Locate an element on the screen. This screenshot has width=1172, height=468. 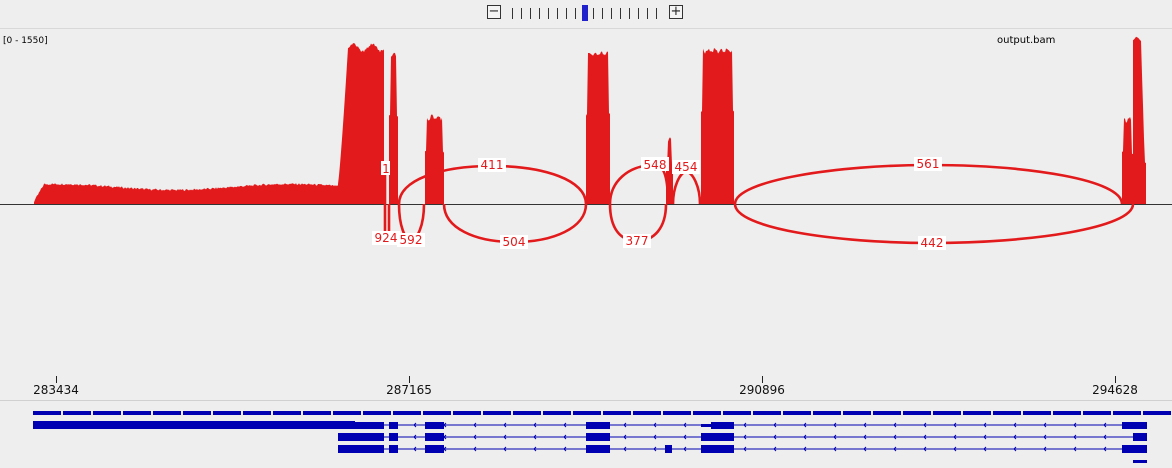
junction-count: 924 is located at coordinates (386, 238).